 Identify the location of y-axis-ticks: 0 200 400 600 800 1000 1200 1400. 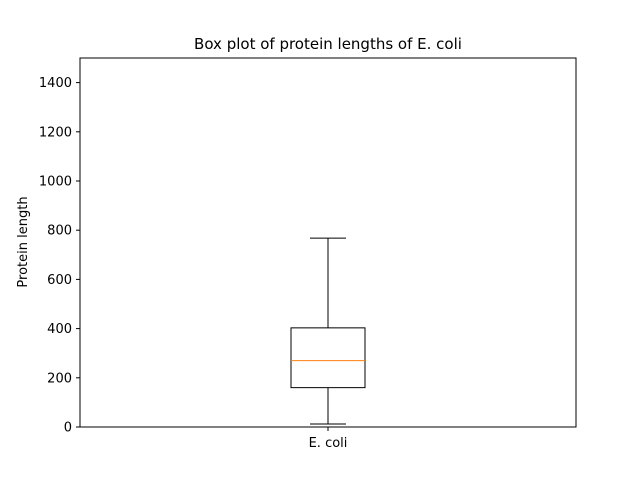
(59, 256).